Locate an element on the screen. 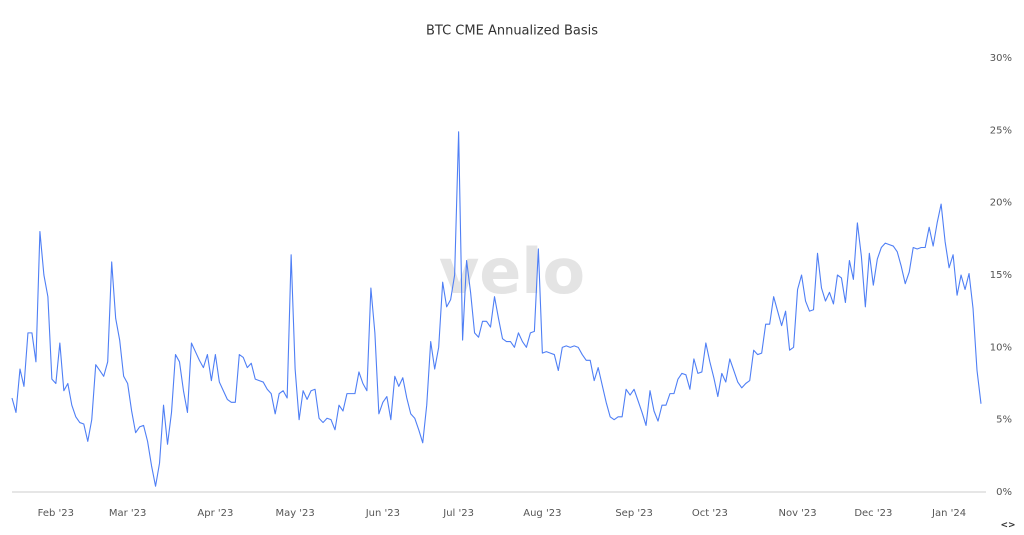 The image size is (1024, 535). y-tick-label: 30% is located at coordinates (1001, 58).